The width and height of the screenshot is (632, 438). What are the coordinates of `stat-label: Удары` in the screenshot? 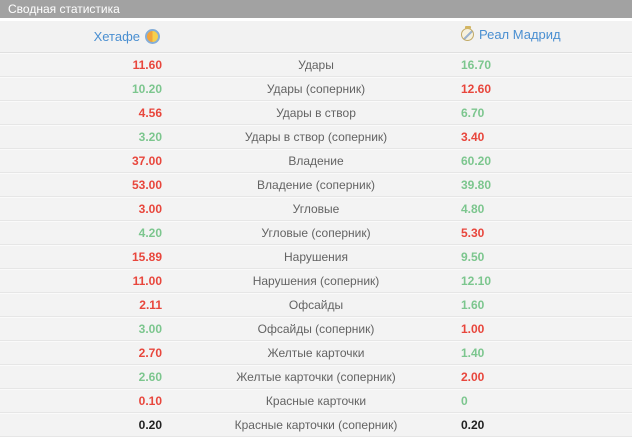 It's located at (316, 64).